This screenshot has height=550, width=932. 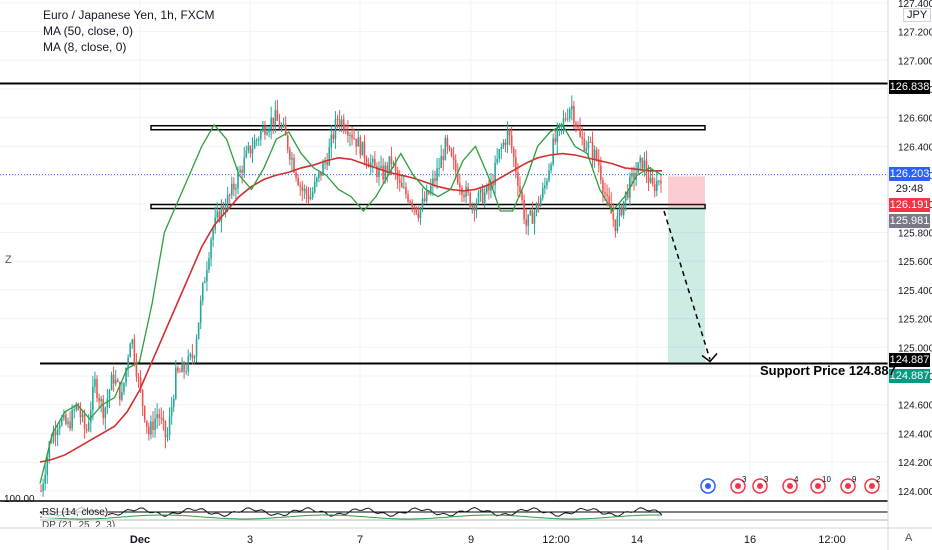 I want to click on event-count-label: 10, so click(x=826, y=479).